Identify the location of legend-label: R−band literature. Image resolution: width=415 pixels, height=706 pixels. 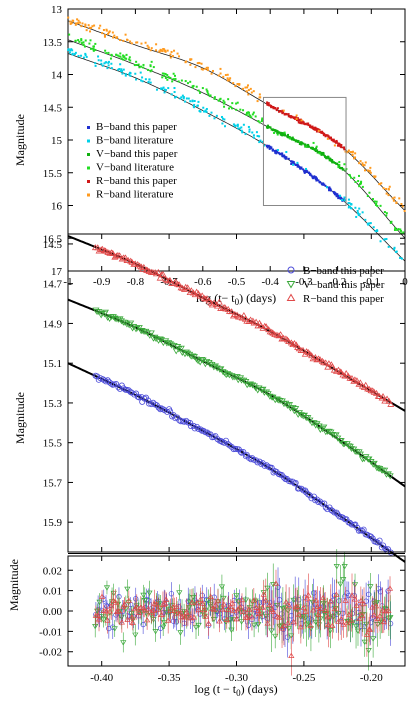
(134, 195).